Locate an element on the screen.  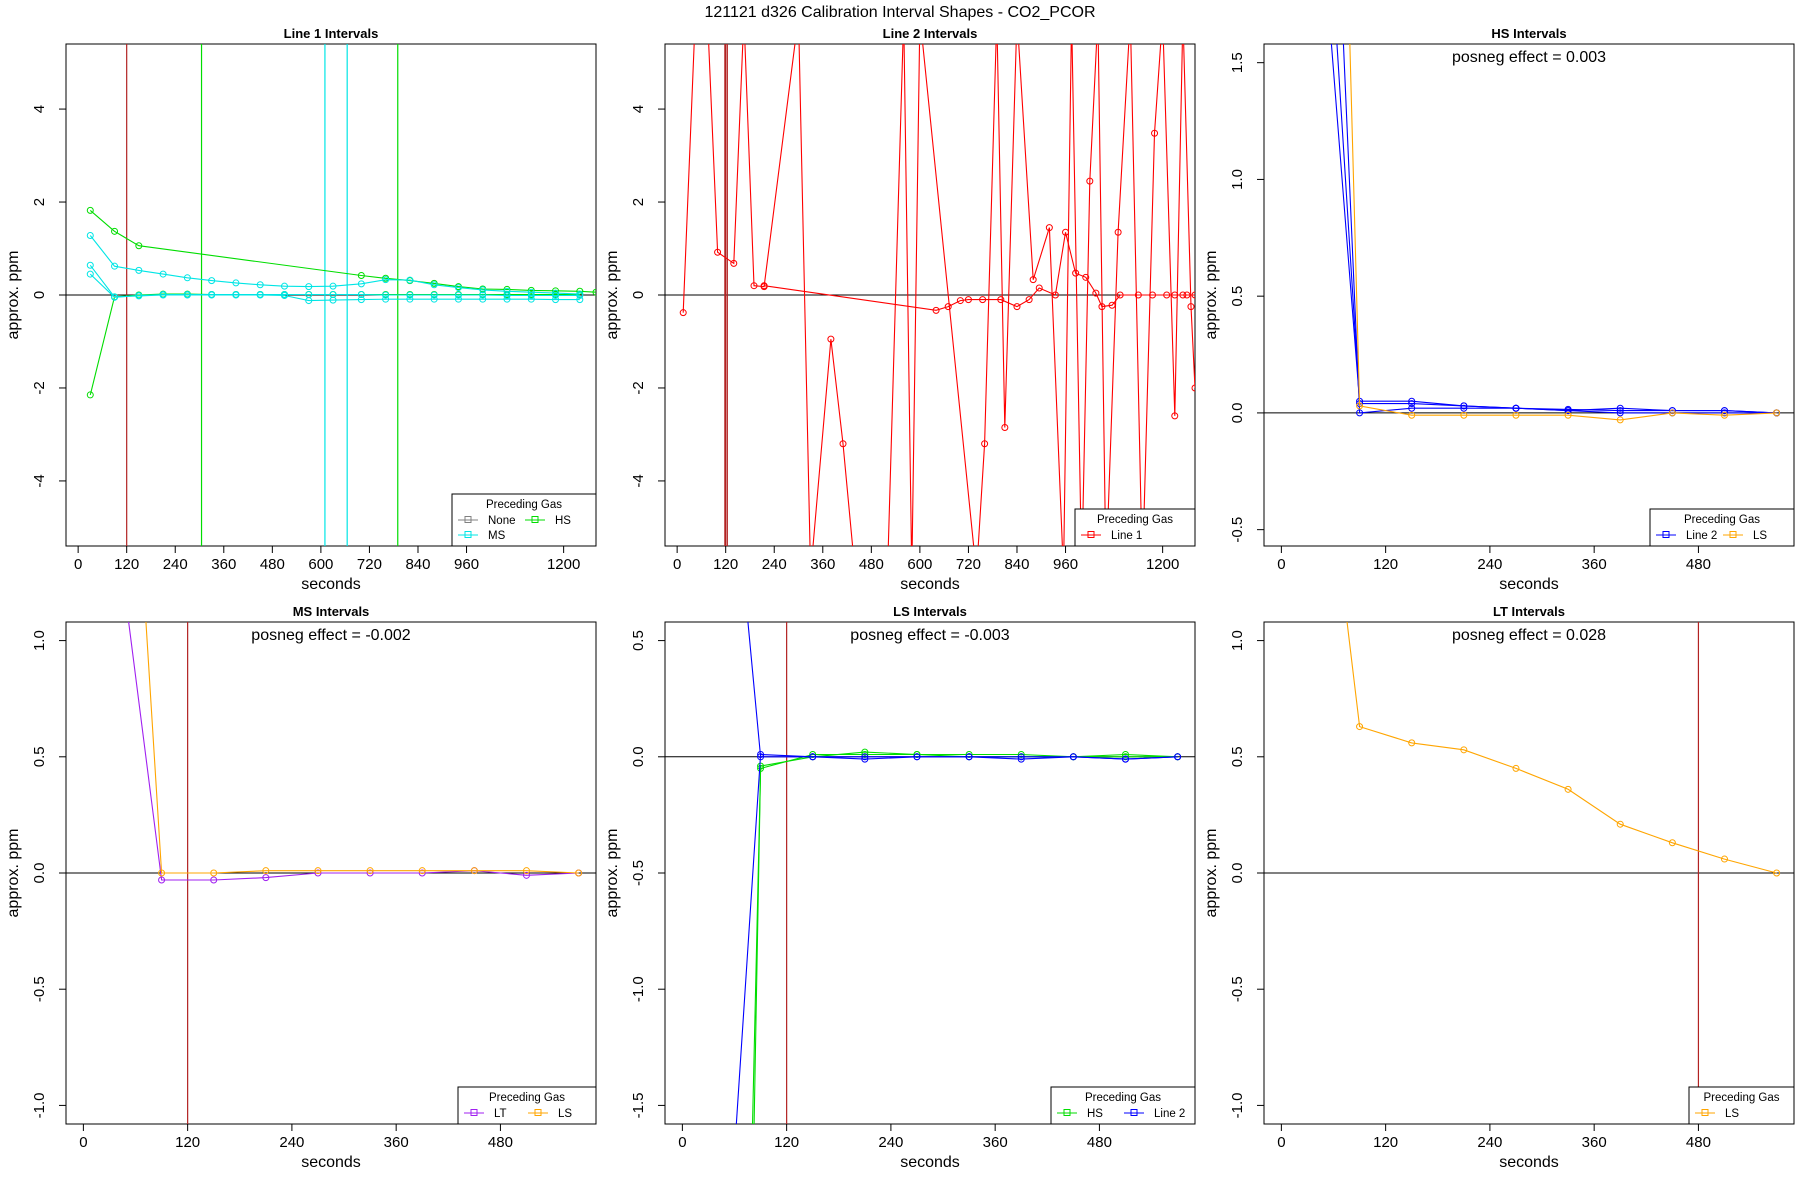
y-tick-label: -2 is located at coordinates (39, 387).